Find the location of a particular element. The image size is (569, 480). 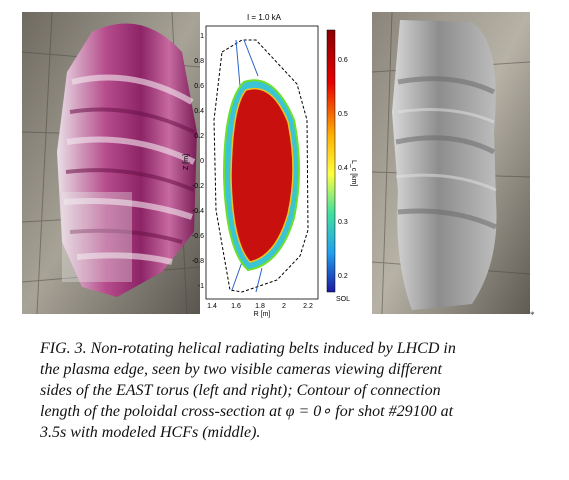

colorbar-bottom-label: SOL is located at coordinates (343, 299).